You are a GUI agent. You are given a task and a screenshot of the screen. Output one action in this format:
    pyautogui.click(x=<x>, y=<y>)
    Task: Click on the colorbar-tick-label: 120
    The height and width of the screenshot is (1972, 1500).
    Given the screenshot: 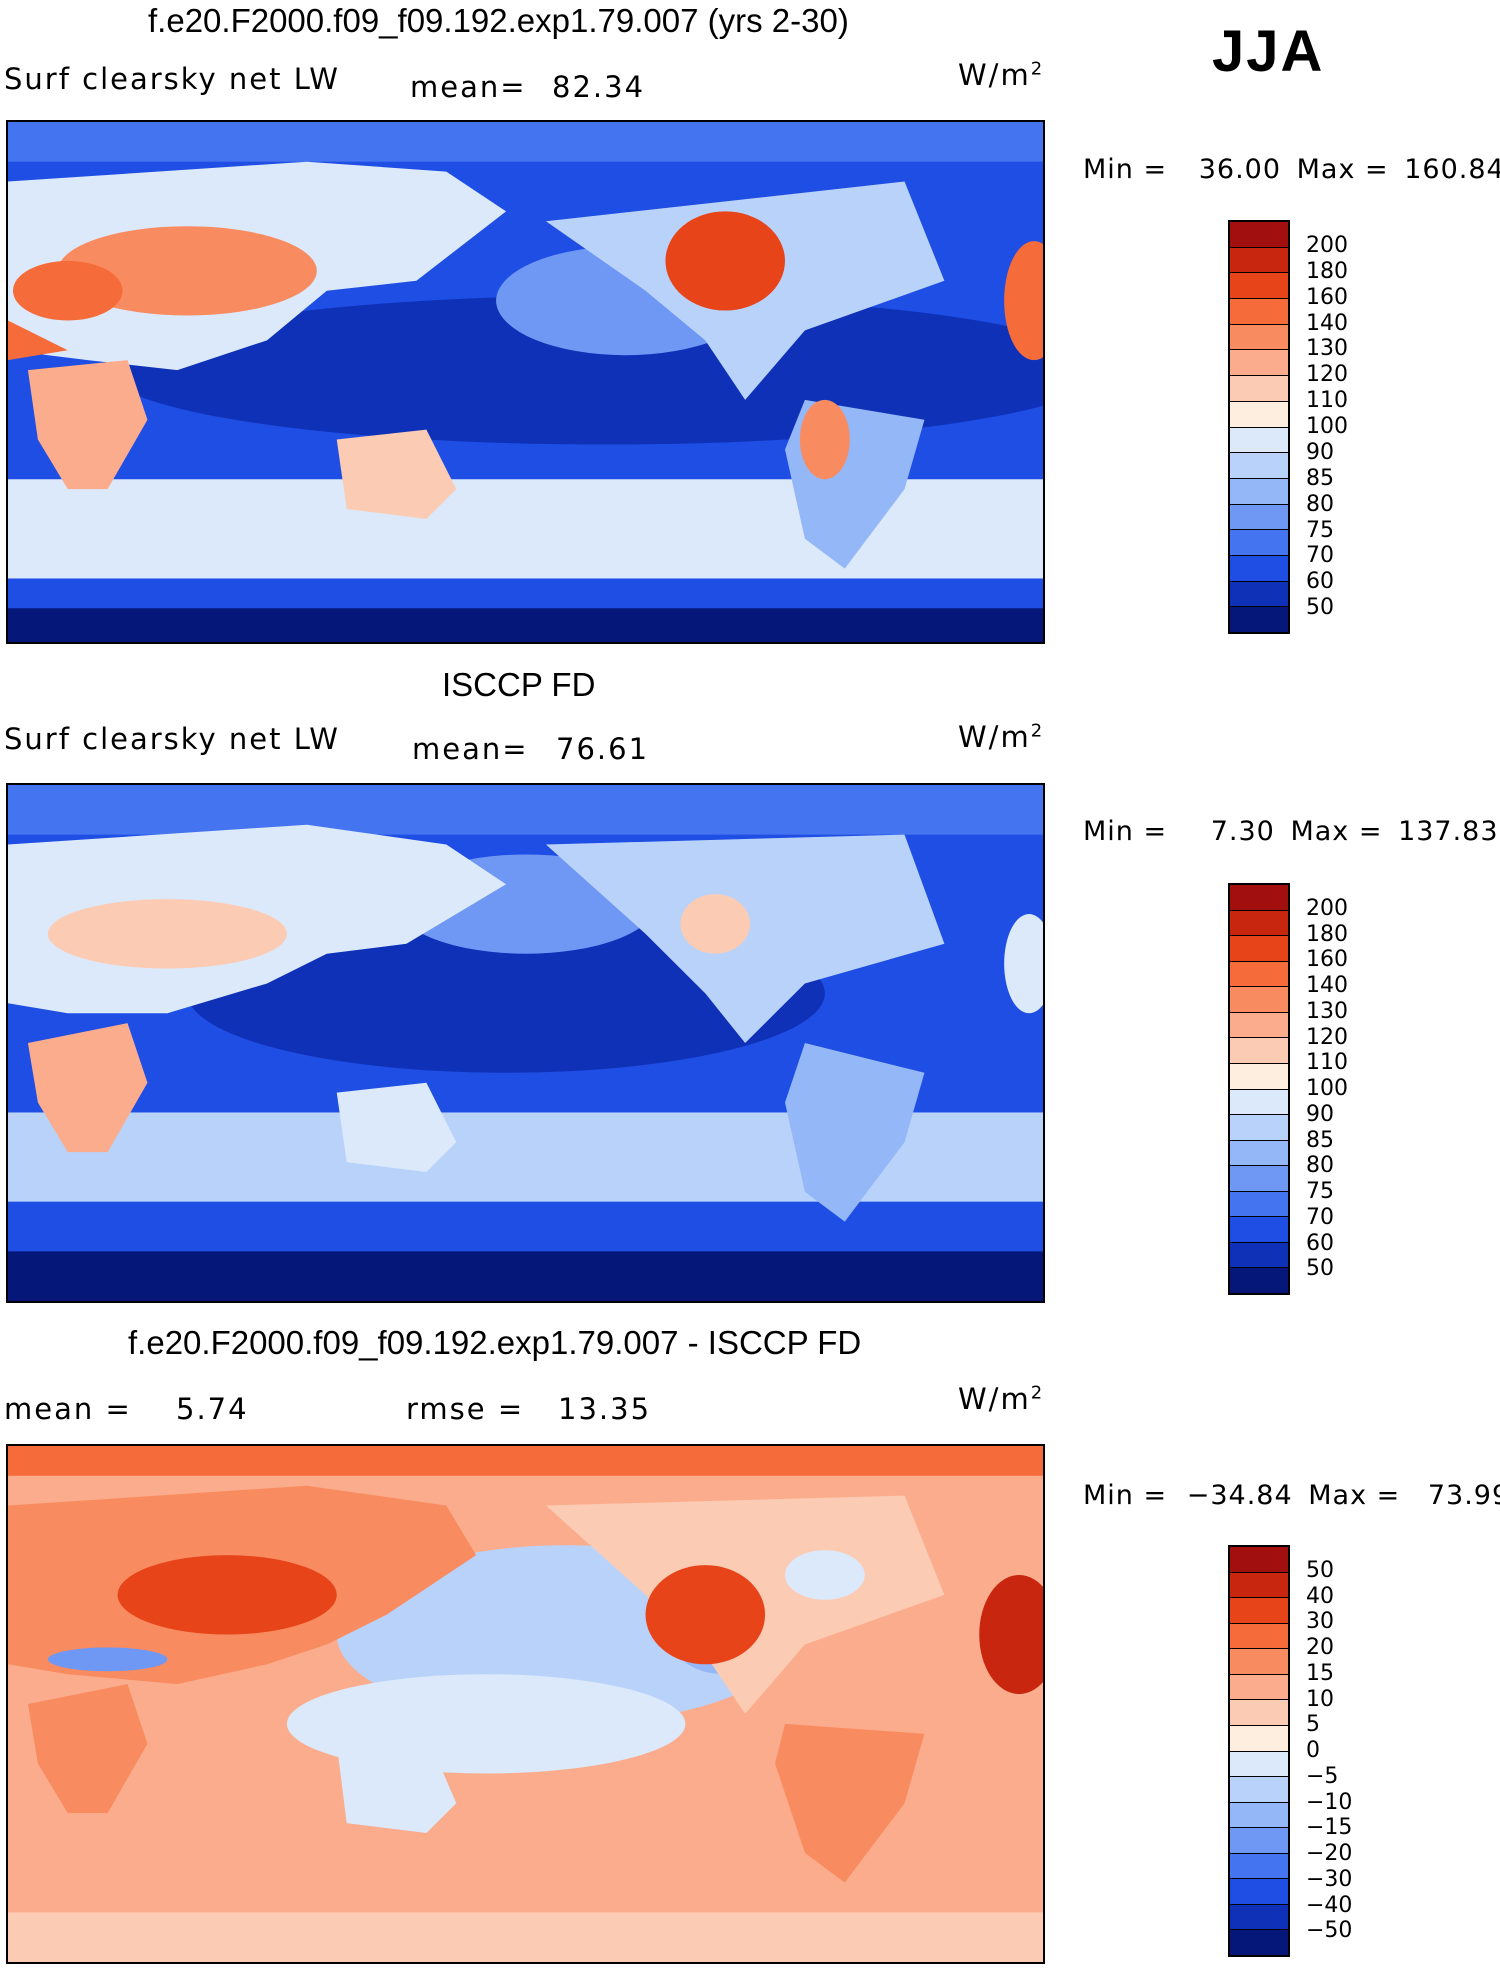 What is the action you would take?
    pyautogui.click(x=1327, y=375)
    